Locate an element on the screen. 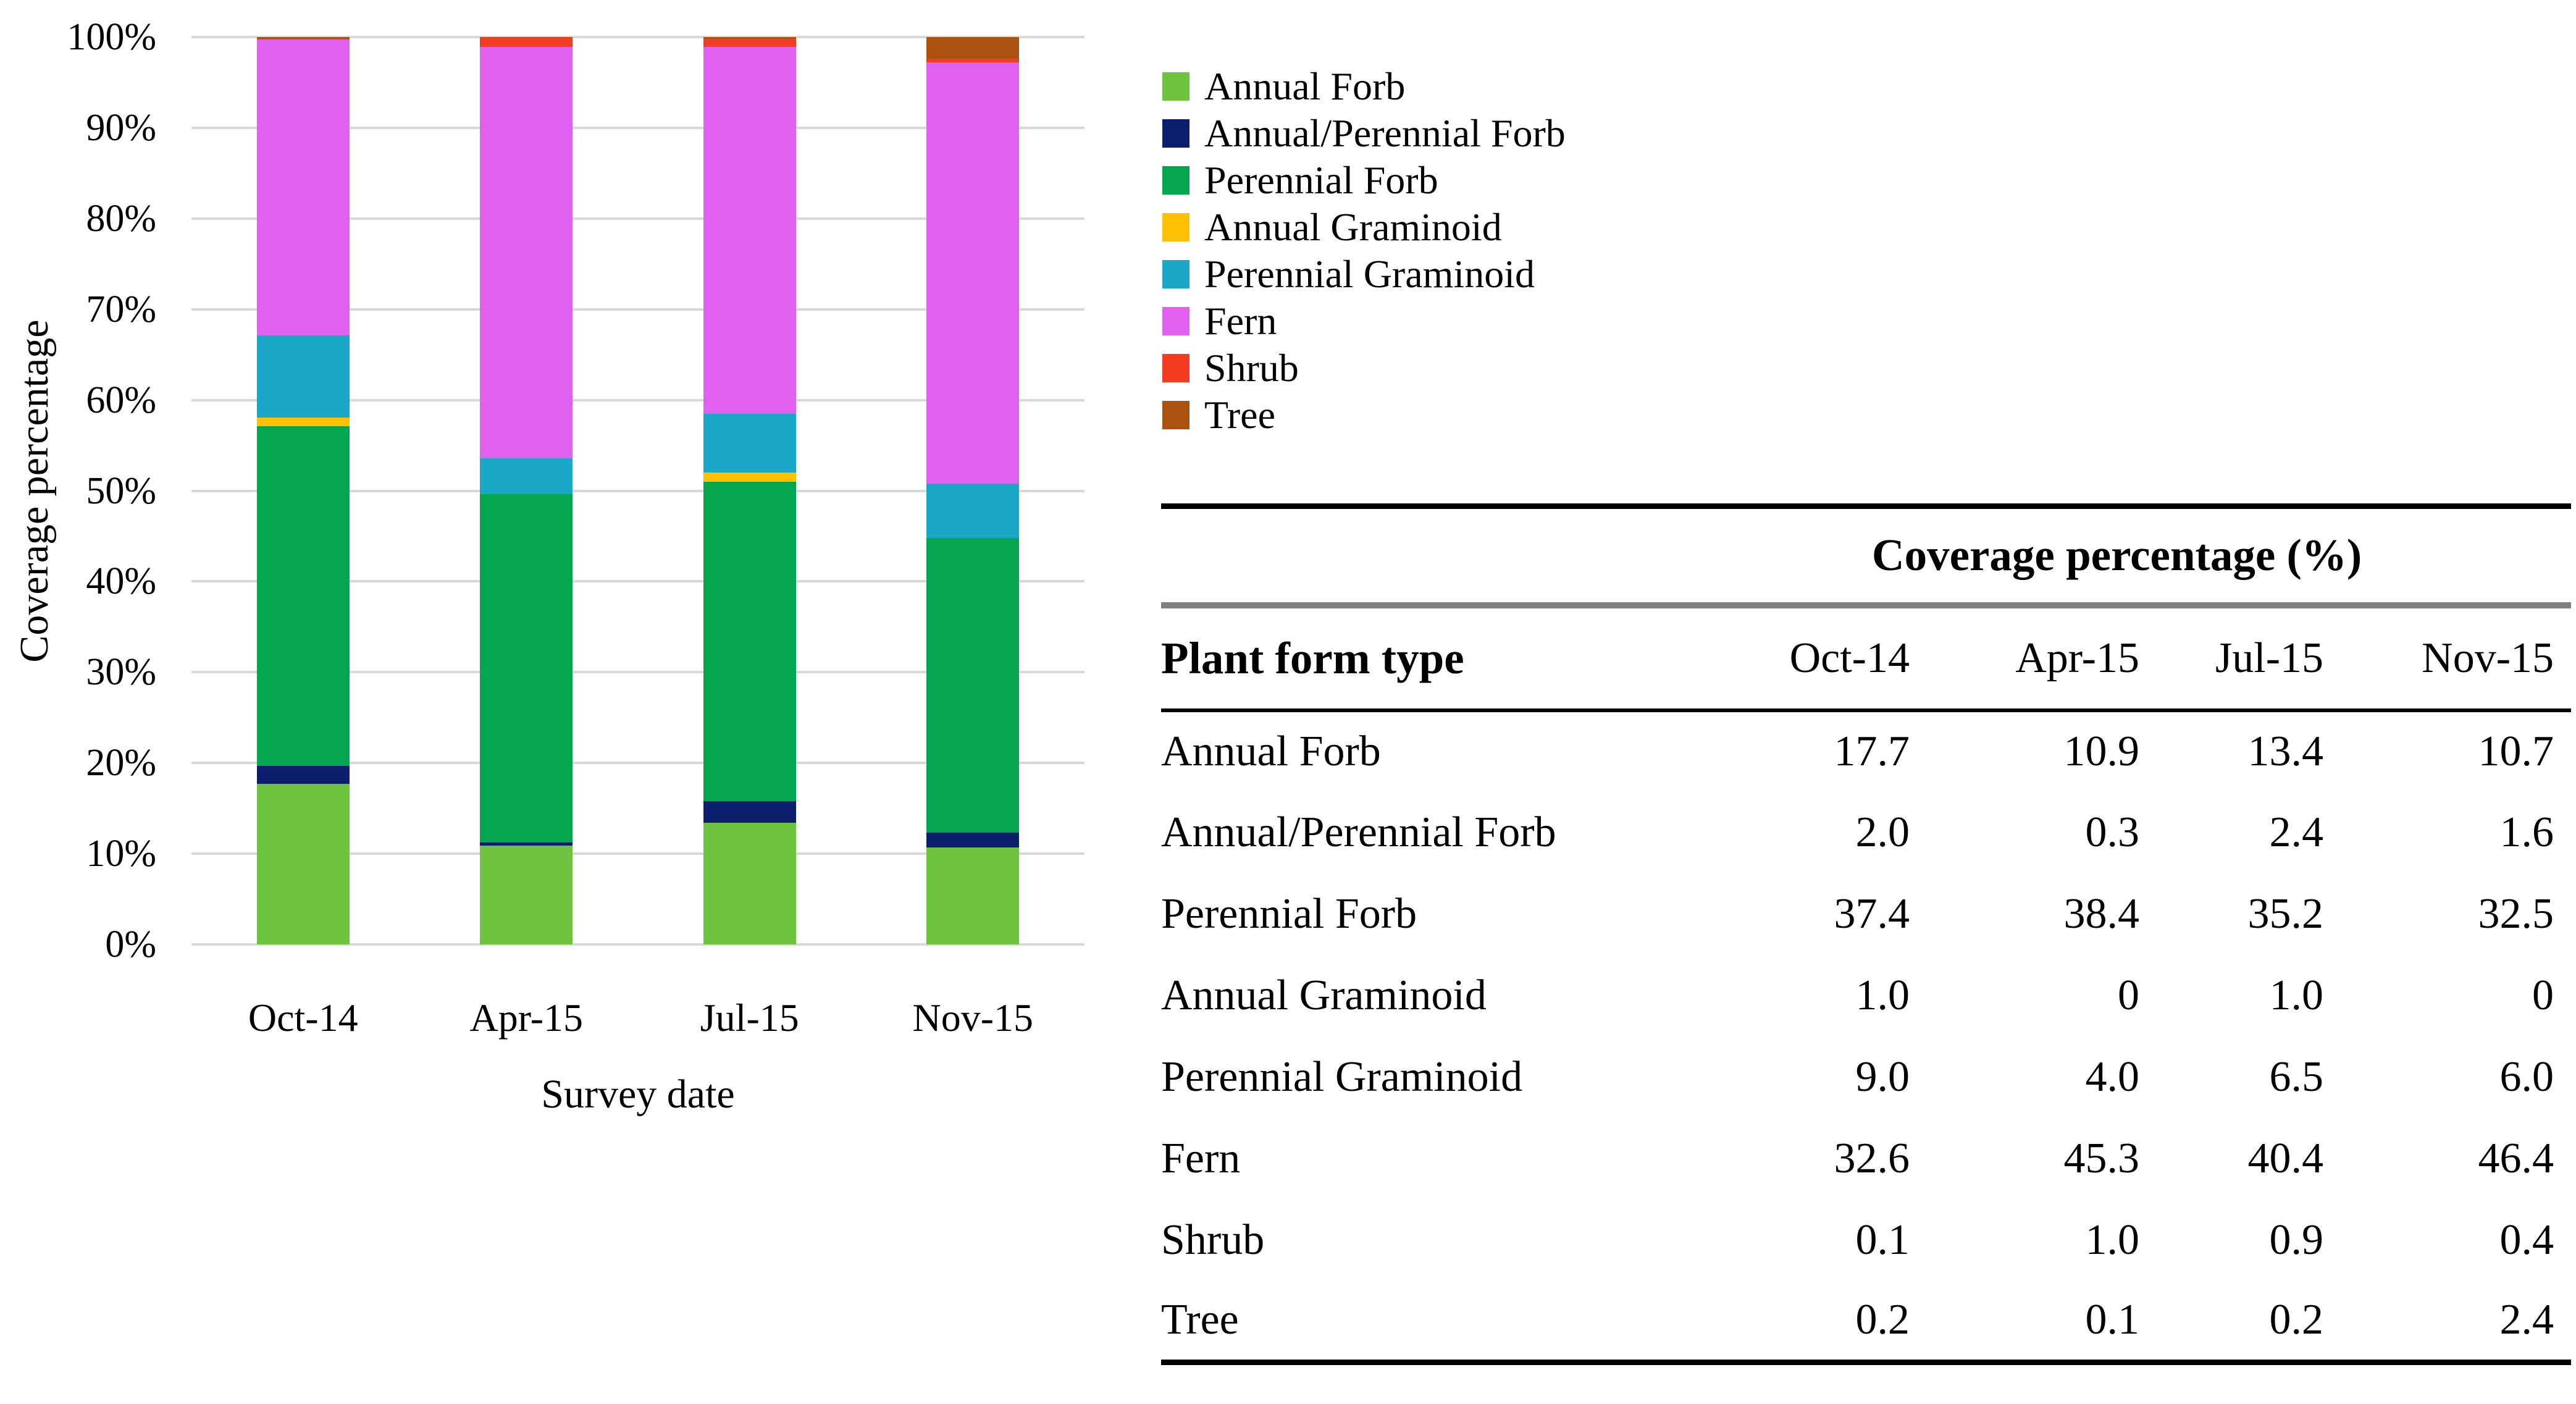 The image size is (2576, 1404). cell-value: 0.4 is located at coordinates (2527, 1240).